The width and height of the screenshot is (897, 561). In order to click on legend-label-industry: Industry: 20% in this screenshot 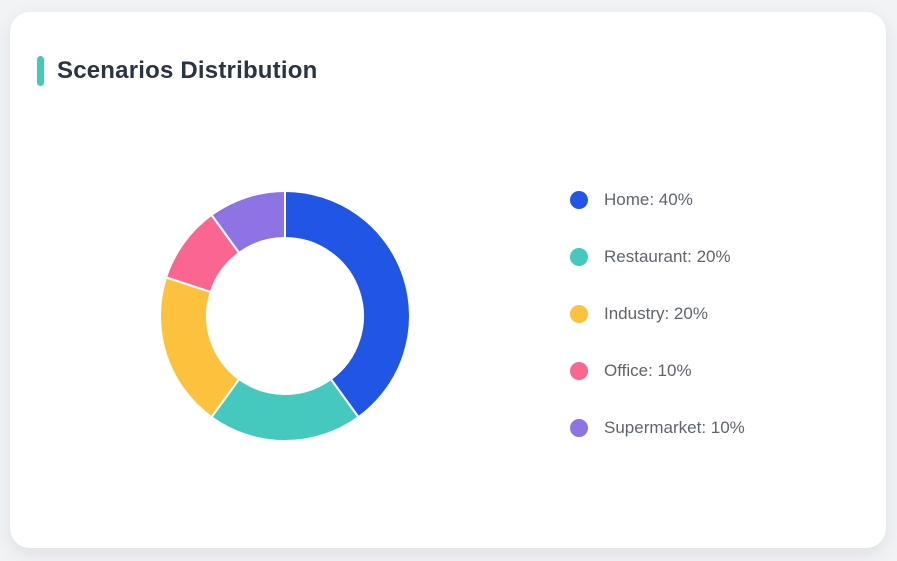, I will do `click(656, 313)`.